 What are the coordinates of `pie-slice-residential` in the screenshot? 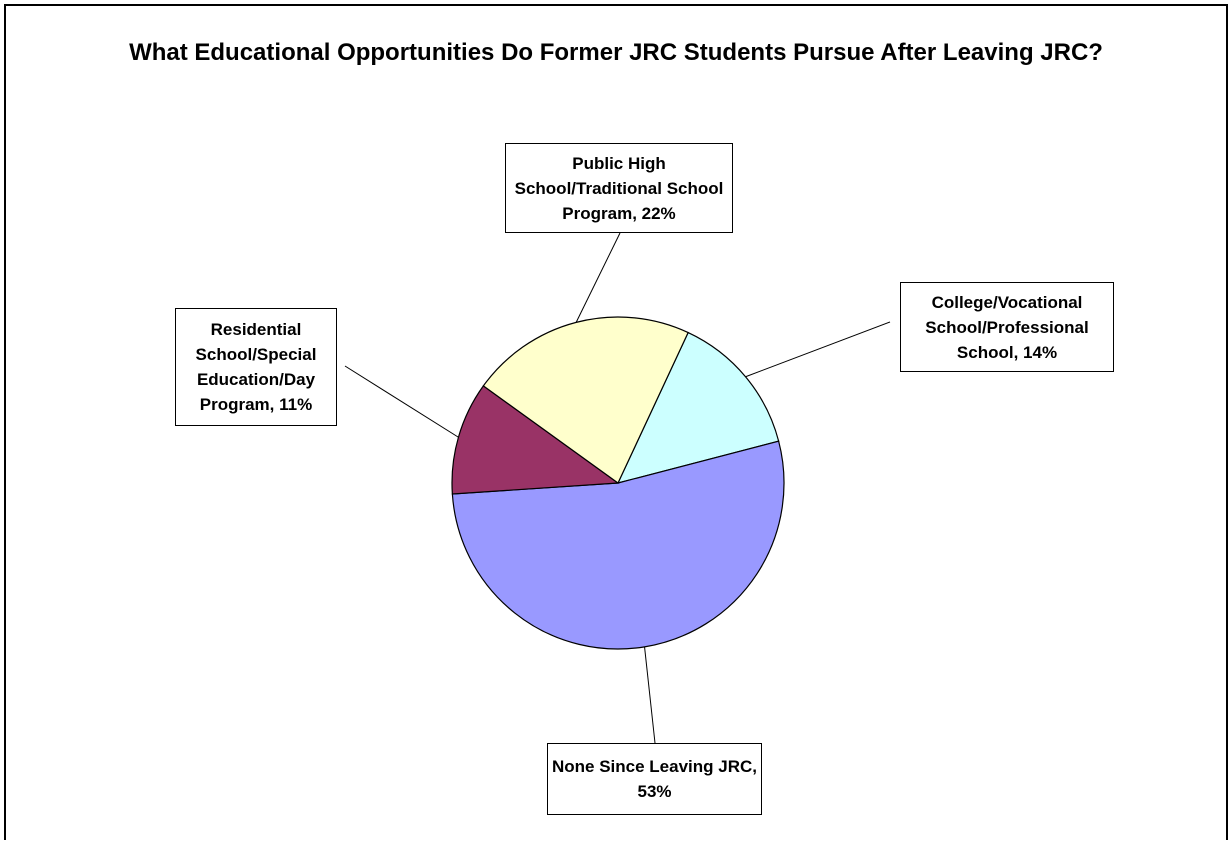 It's located at (535, 440).